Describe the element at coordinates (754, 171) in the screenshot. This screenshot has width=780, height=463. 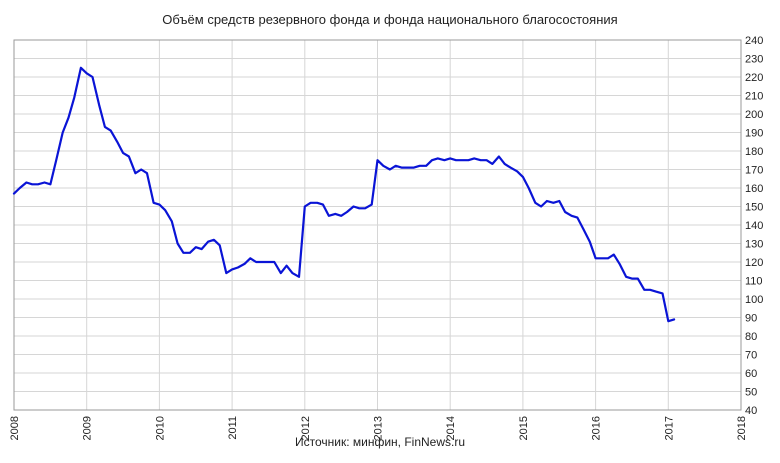
I see `y-tick-label: 170` at that location.